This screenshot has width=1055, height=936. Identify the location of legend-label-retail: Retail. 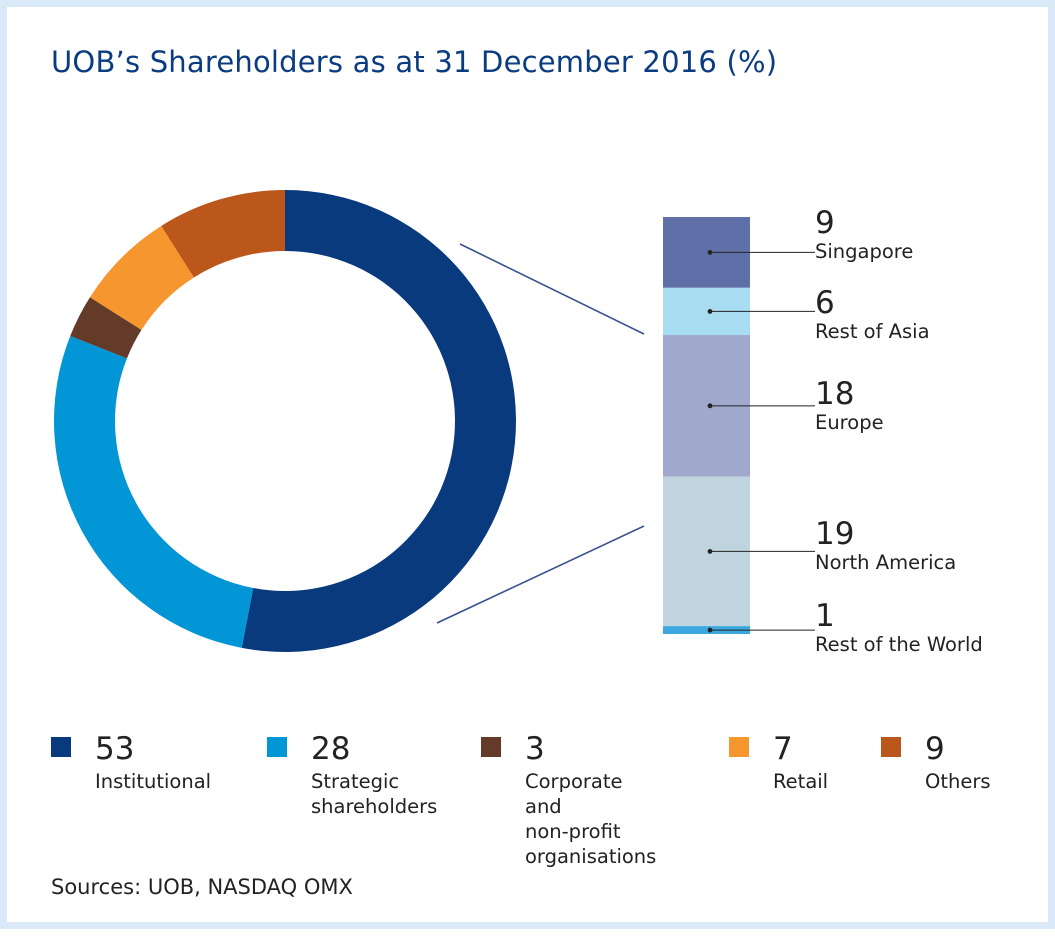
(801, 781).